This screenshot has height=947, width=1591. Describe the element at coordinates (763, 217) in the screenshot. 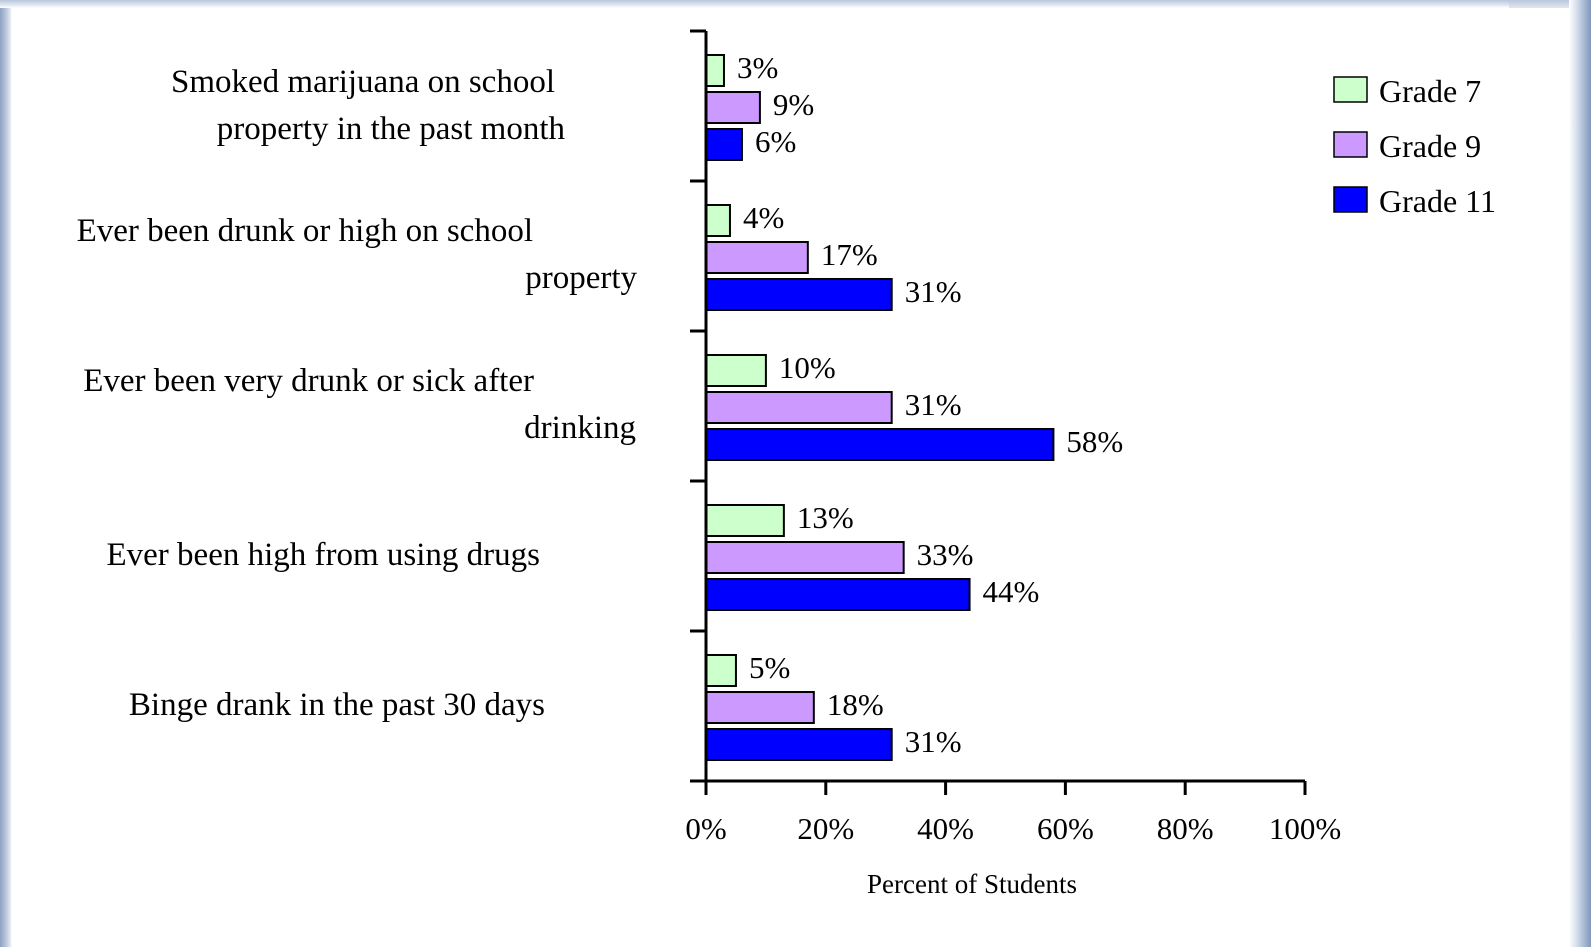

I see `data-label: 4%` at that location.